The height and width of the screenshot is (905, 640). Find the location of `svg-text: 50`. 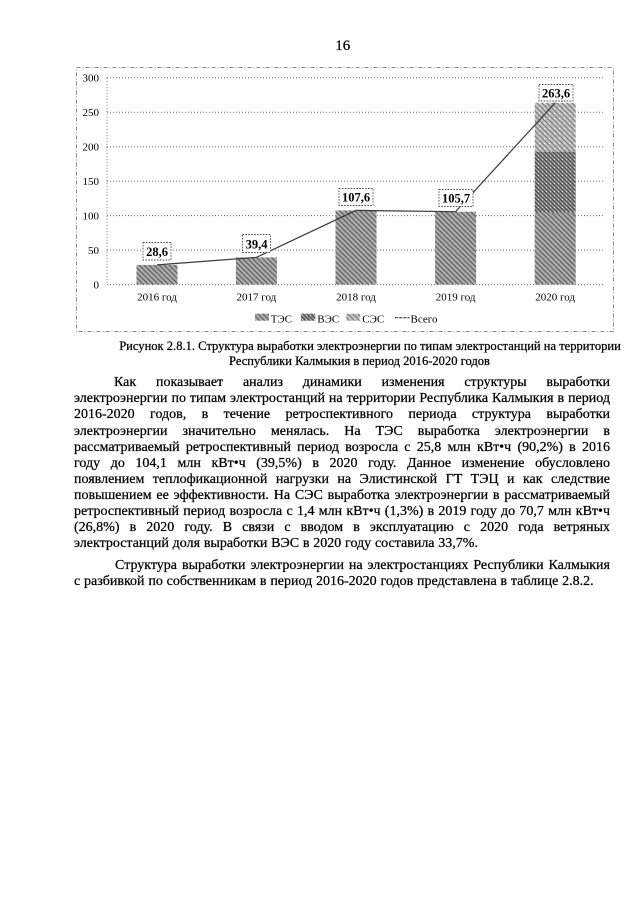

svg-text: 50 is located at coordinates (94, 251).